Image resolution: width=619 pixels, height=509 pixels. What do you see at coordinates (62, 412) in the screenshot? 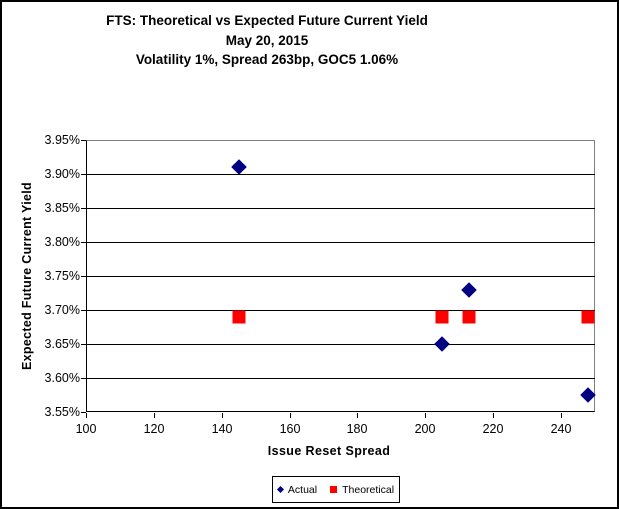
I see `y-tick-label: 3.55%` at bounding box center [62, 412].